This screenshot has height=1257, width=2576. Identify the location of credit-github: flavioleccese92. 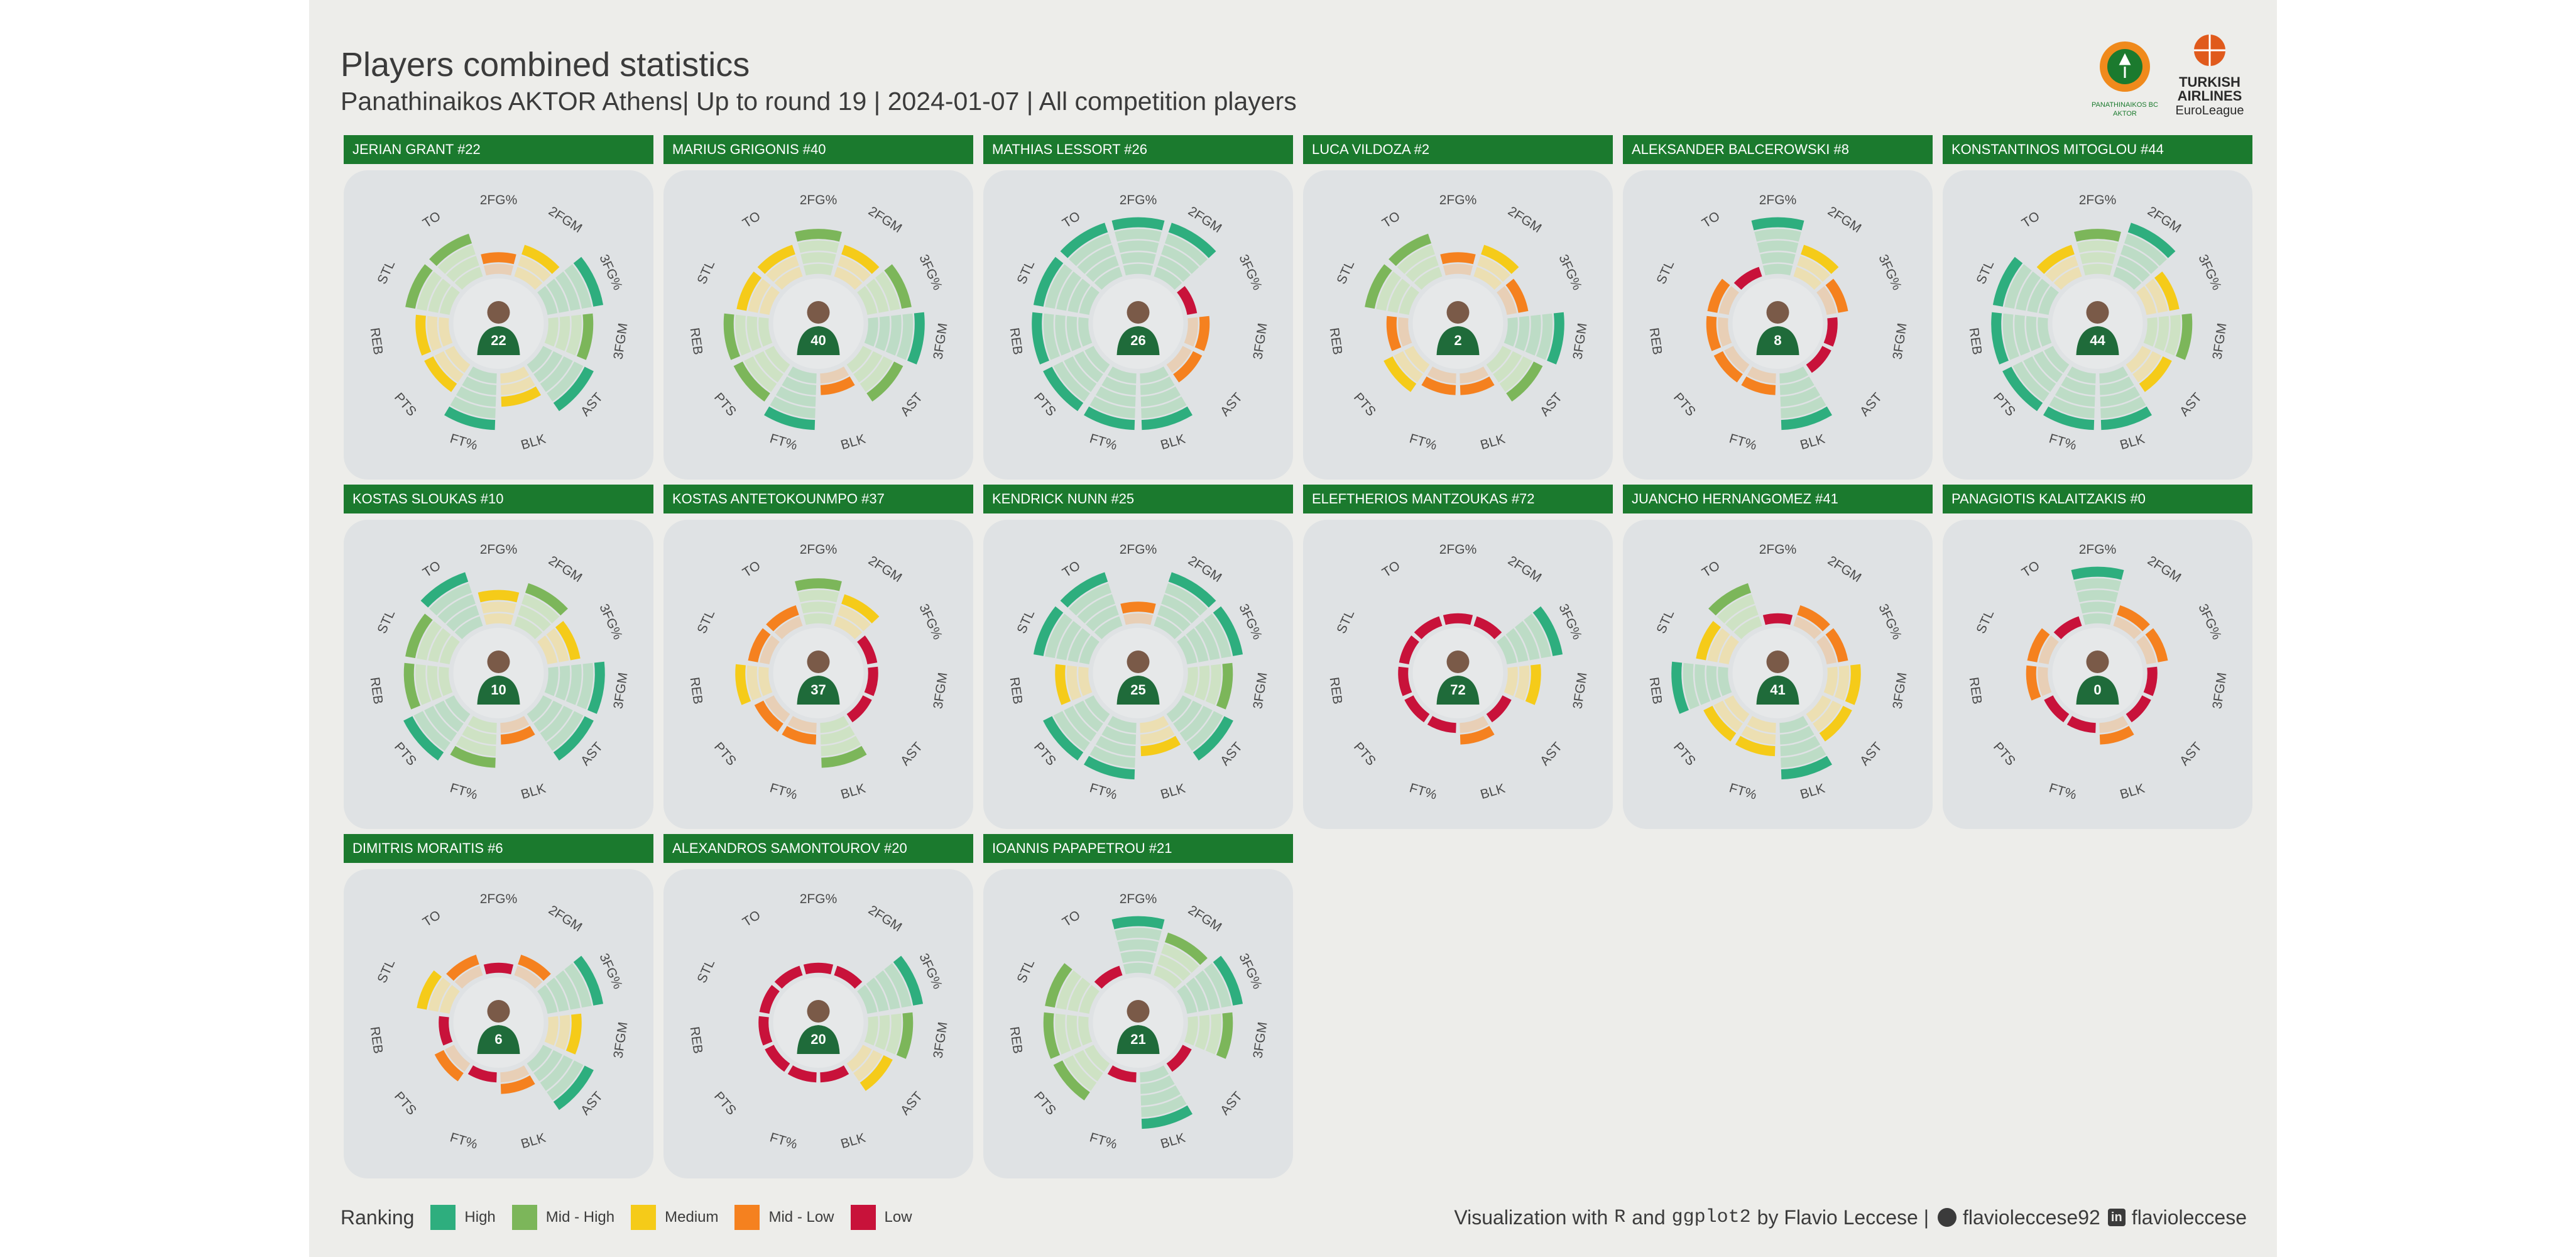
(2032, 1217).